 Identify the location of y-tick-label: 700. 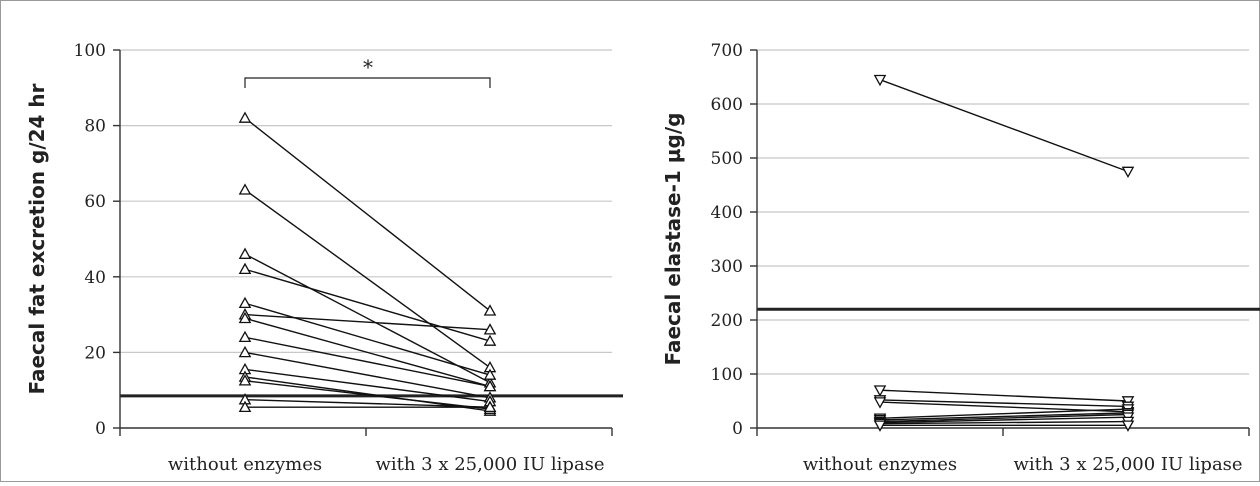
(727, 51).